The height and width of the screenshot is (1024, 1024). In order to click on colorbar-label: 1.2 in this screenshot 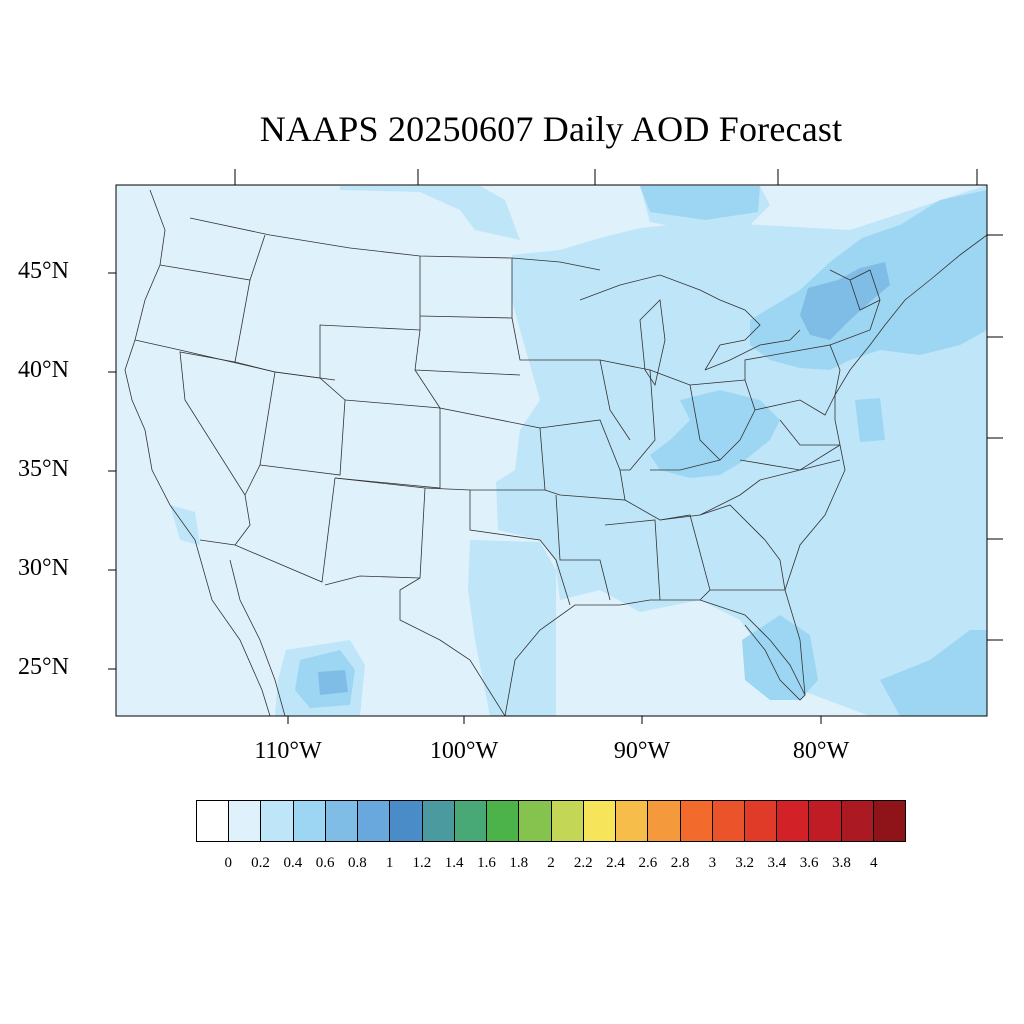, I will do `click(422, 863)`.